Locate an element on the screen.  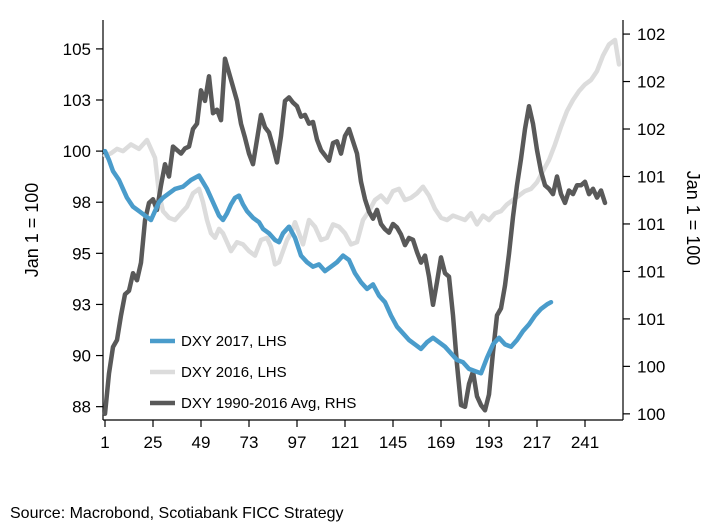
x-tick-label: 73 is located at coordinates (249, 442).